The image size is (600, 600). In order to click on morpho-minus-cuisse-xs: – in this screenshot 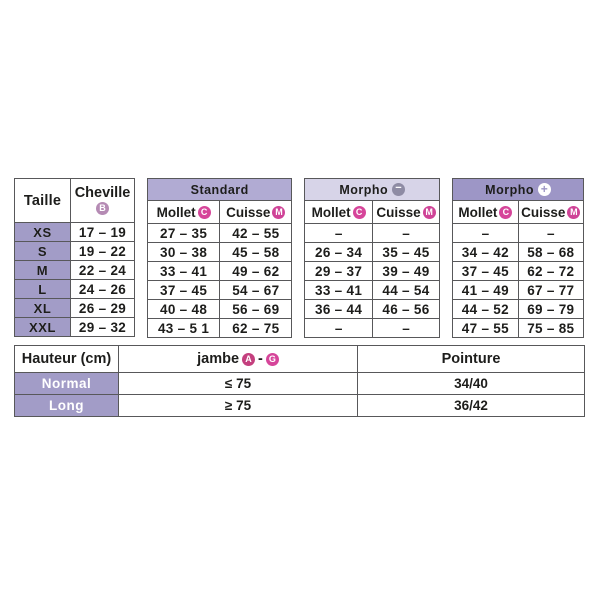, I will do `click(406, 233)`.